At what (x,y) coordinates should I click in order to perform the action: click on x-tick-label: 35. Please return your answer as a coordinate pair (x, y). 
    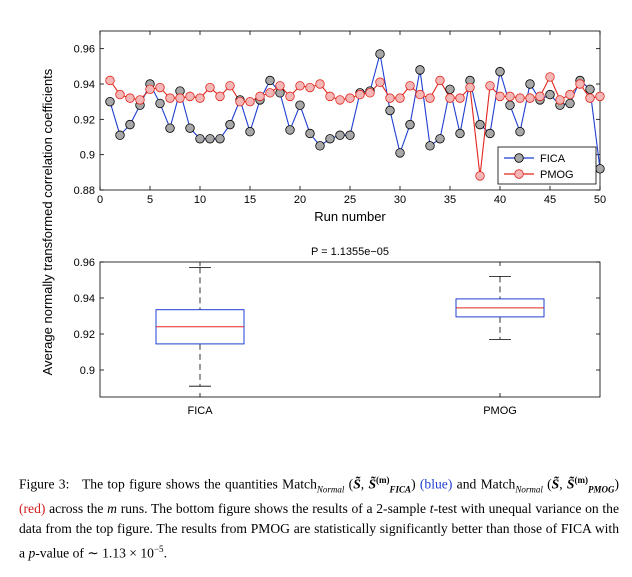
    Looking at the image, I should click on (450, 200).